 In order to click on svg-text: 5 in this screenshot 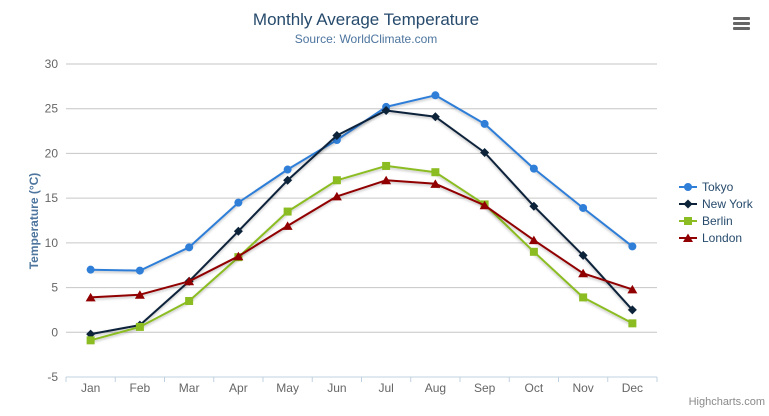, I will do `click(54, 288)`.